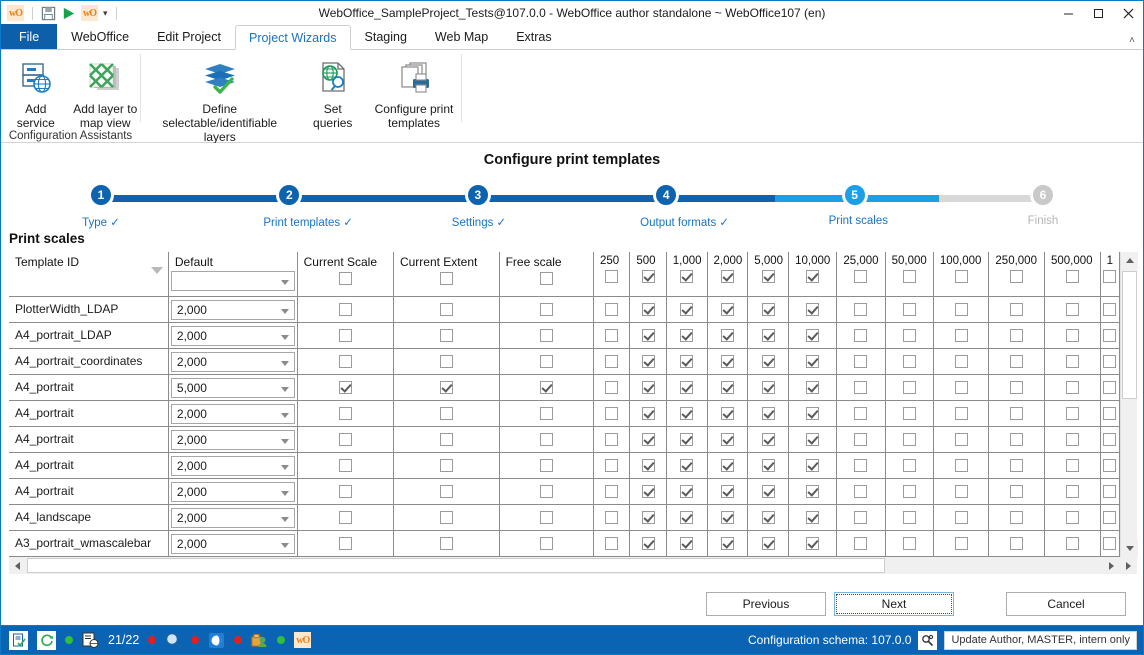 The height and width of the screenshot is (655, 1144). I want to click on validate-icon, so click(18, 640).